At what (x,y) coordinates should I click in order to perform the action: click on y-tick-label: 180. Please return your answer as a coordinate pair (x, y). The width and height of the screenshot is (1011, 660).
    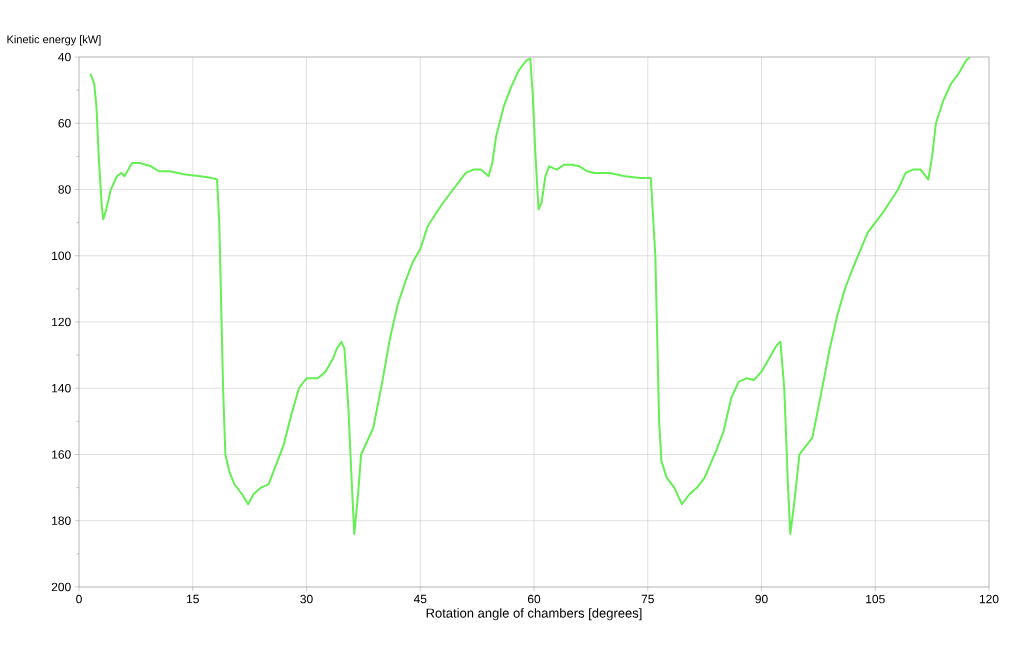
    Looking at the image, I should click on (61, 520).